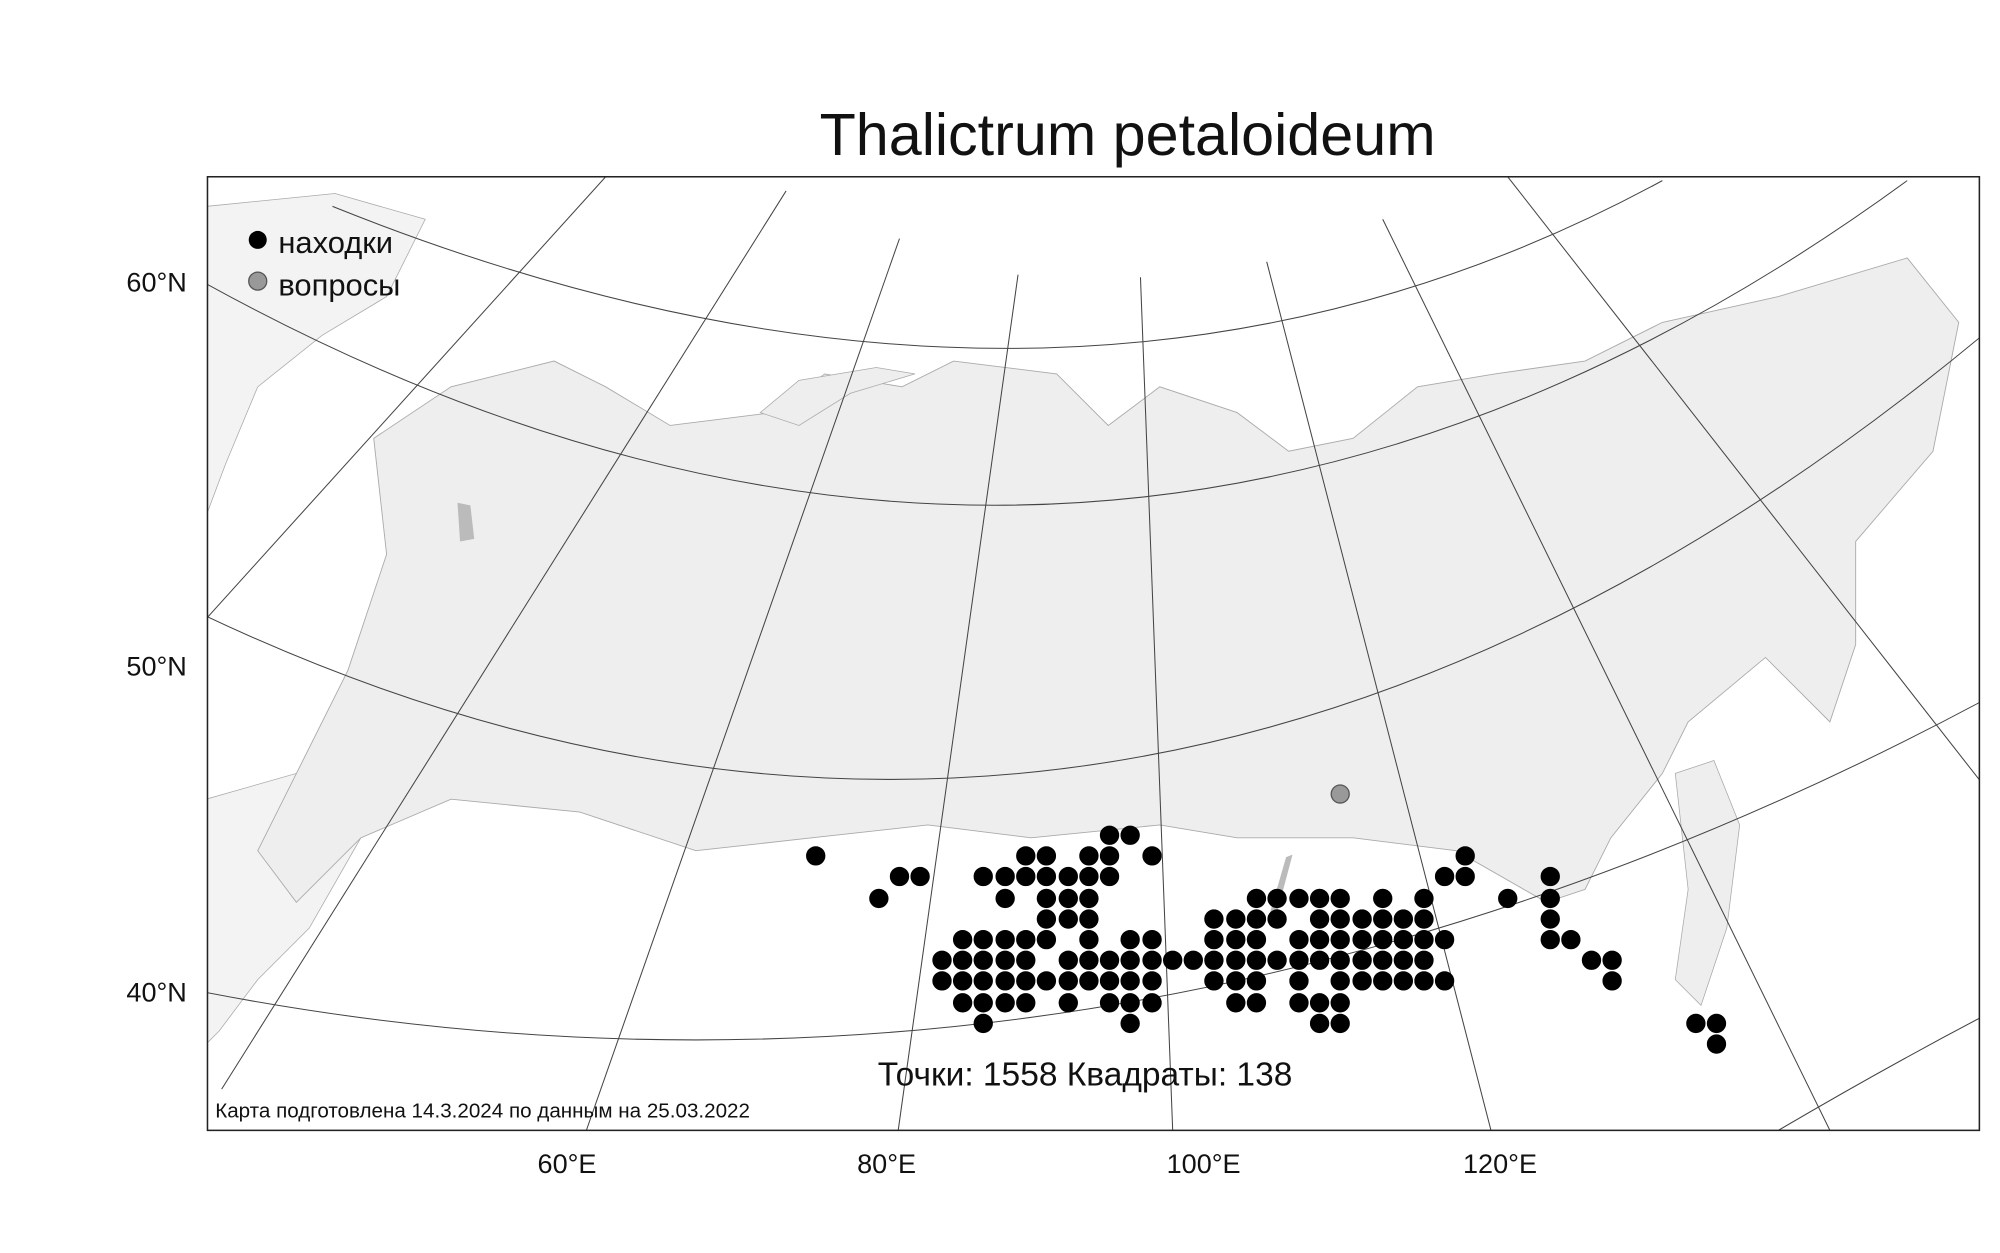  What do you see at coordinates (156, 666) in the screenshot?
I see `lat-label: 50°N` at bounding box center [156, 666].